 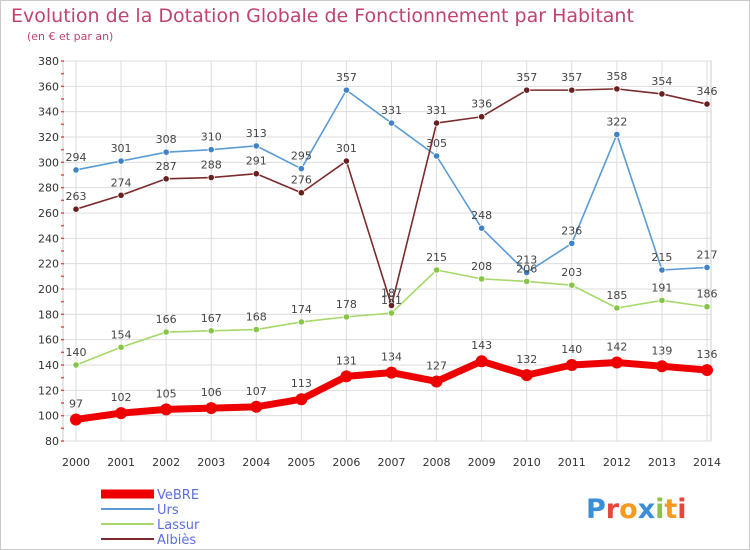 I want to click on data-label-albi-s: 276, so click(x=301, y=180).